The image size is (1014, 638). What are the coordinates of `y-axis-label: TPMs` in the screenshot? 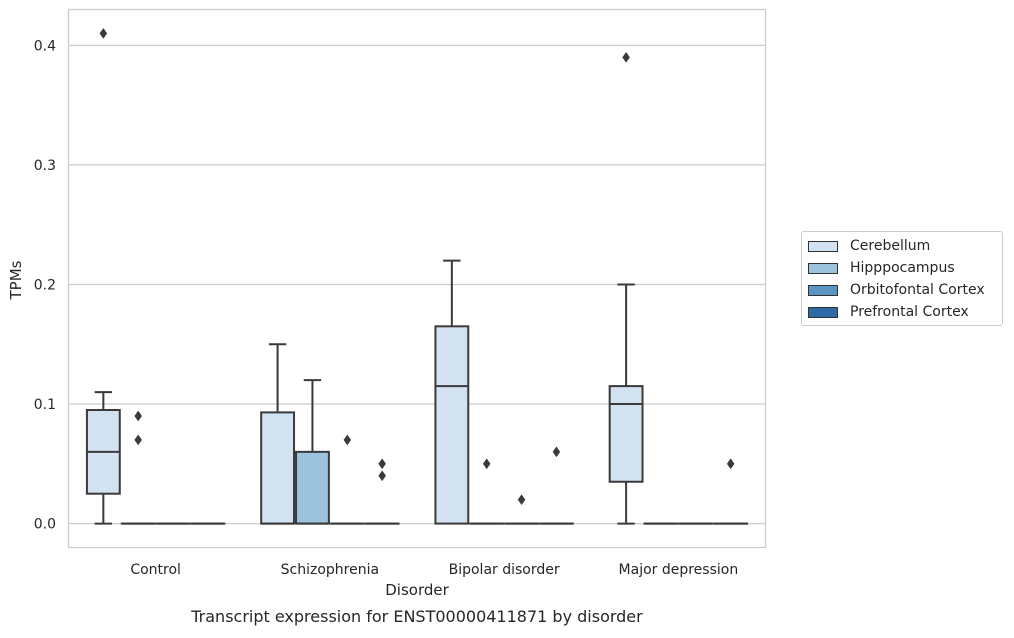 It's located at (16, 280).